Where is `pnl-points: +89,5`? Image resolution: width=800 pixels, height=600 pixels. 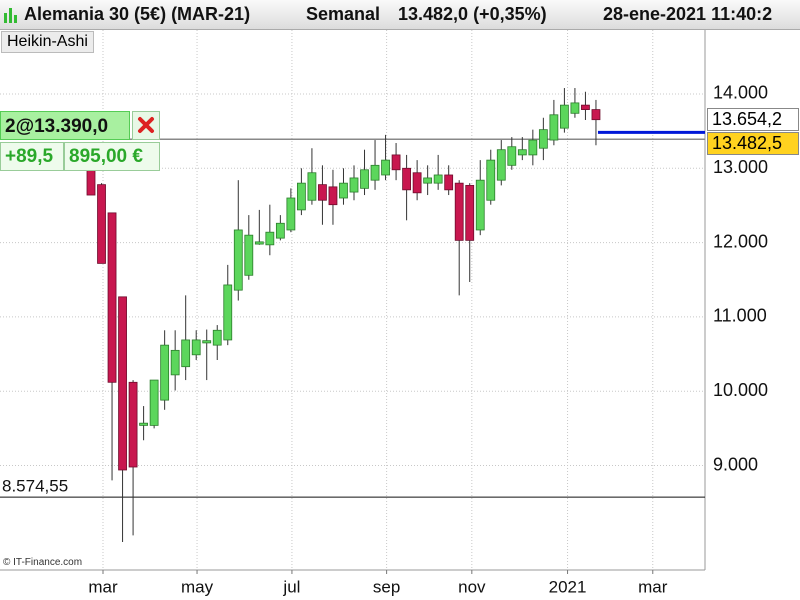 pnl-points: +89,5 is located at coordinates (32, 156).